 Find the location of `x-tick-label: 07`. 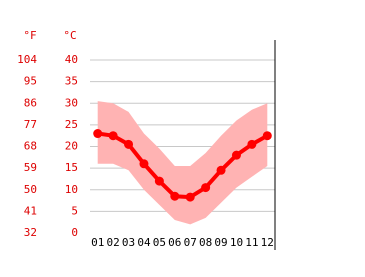

x-tick-label: 07 is located at coordinates (190, 242).